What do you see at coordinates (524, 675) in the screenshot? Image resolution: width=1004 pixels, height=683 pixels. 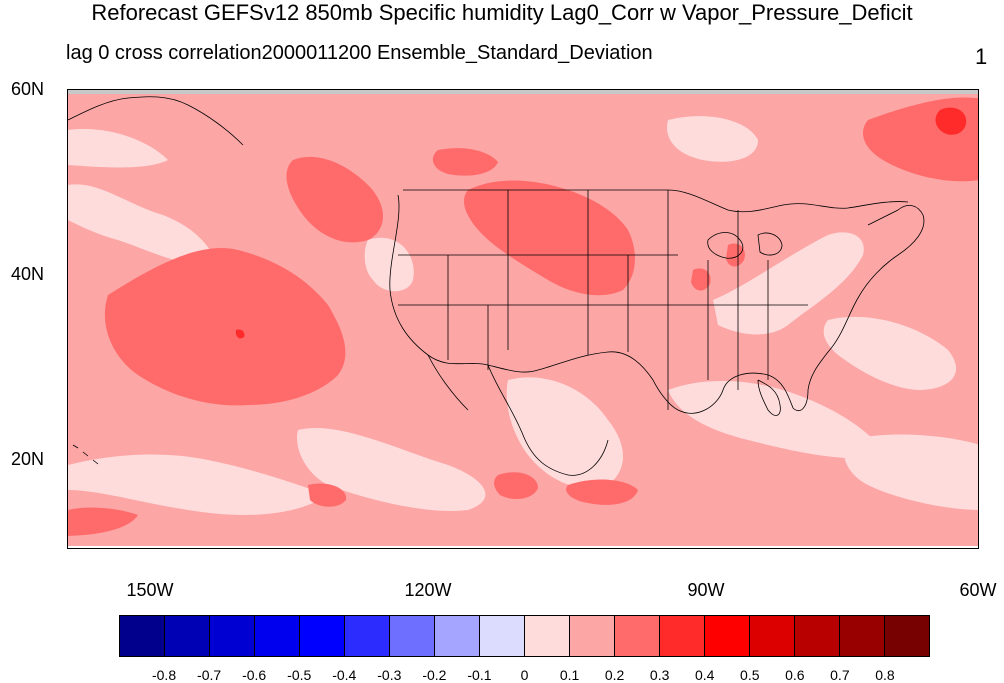 I see `colorbar-tick-label: 0` at bounding box center [524, 675].